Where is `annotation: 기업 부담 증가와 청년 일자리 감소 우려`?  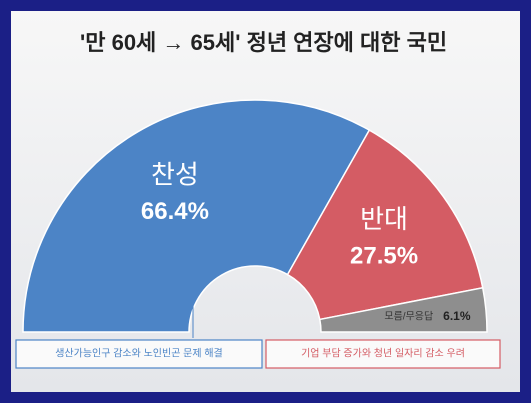
annotation: 기업 부담 증가와 청년 일자리 감소 우려 is located at coordinates (383, 353).